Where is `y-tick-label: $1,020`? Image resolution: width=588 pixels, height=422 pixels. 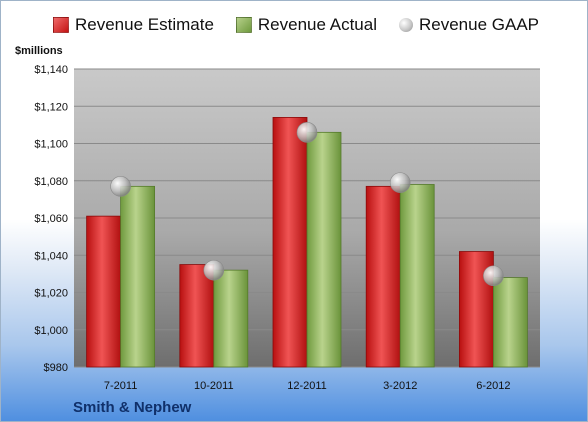
y-tick-label: $1,020 is located at coordinates (51, 294).